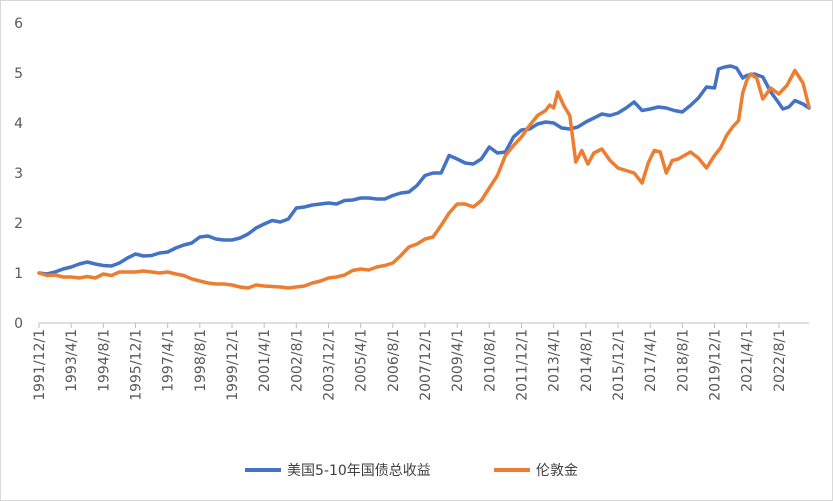 This screenshot has height=501, width=833. Describe the element at coordinates (18, 74) in the screenshot. I see `y-tick-label: 5` at that location.